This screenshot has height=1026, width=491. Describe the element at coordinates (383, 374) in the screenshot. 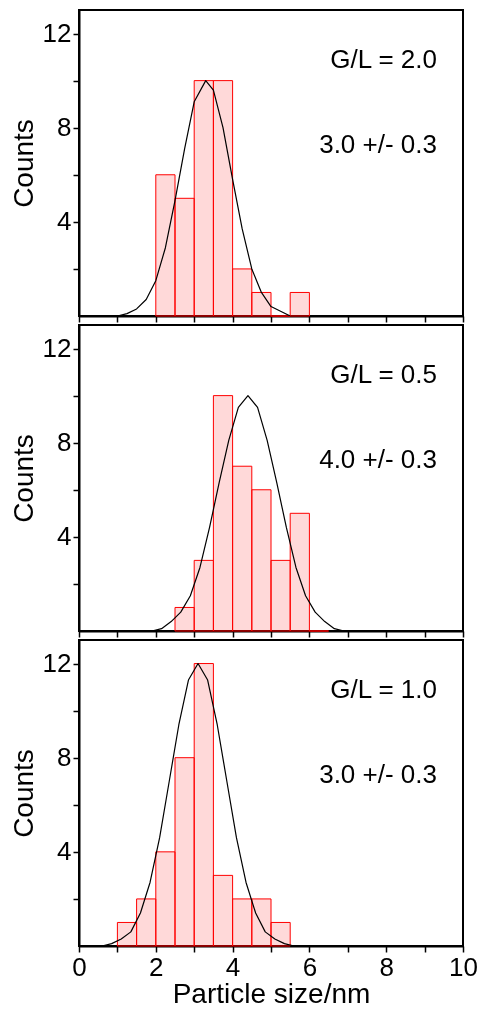

I see `annotation: G/L = 0.5` at that location.